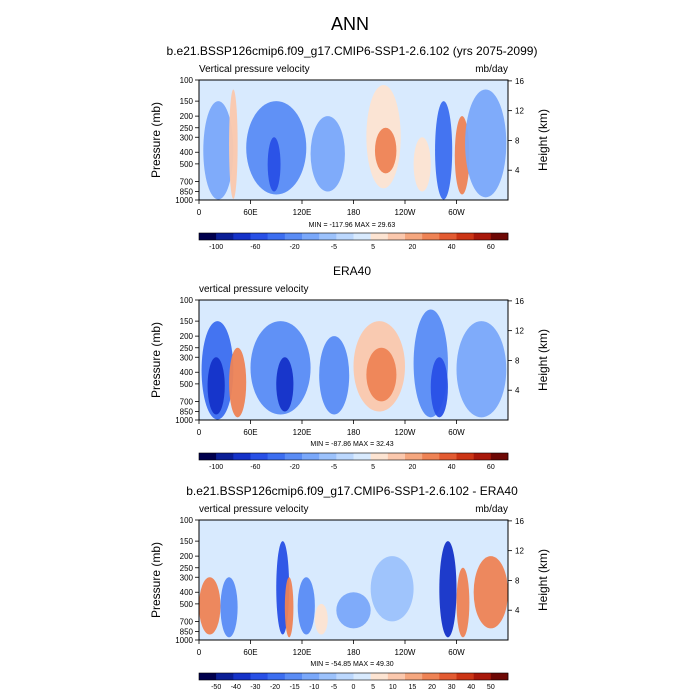 This screenshot has width=700, height=700. I want to click on panel-2-title: ERA40, so click(352, 271).